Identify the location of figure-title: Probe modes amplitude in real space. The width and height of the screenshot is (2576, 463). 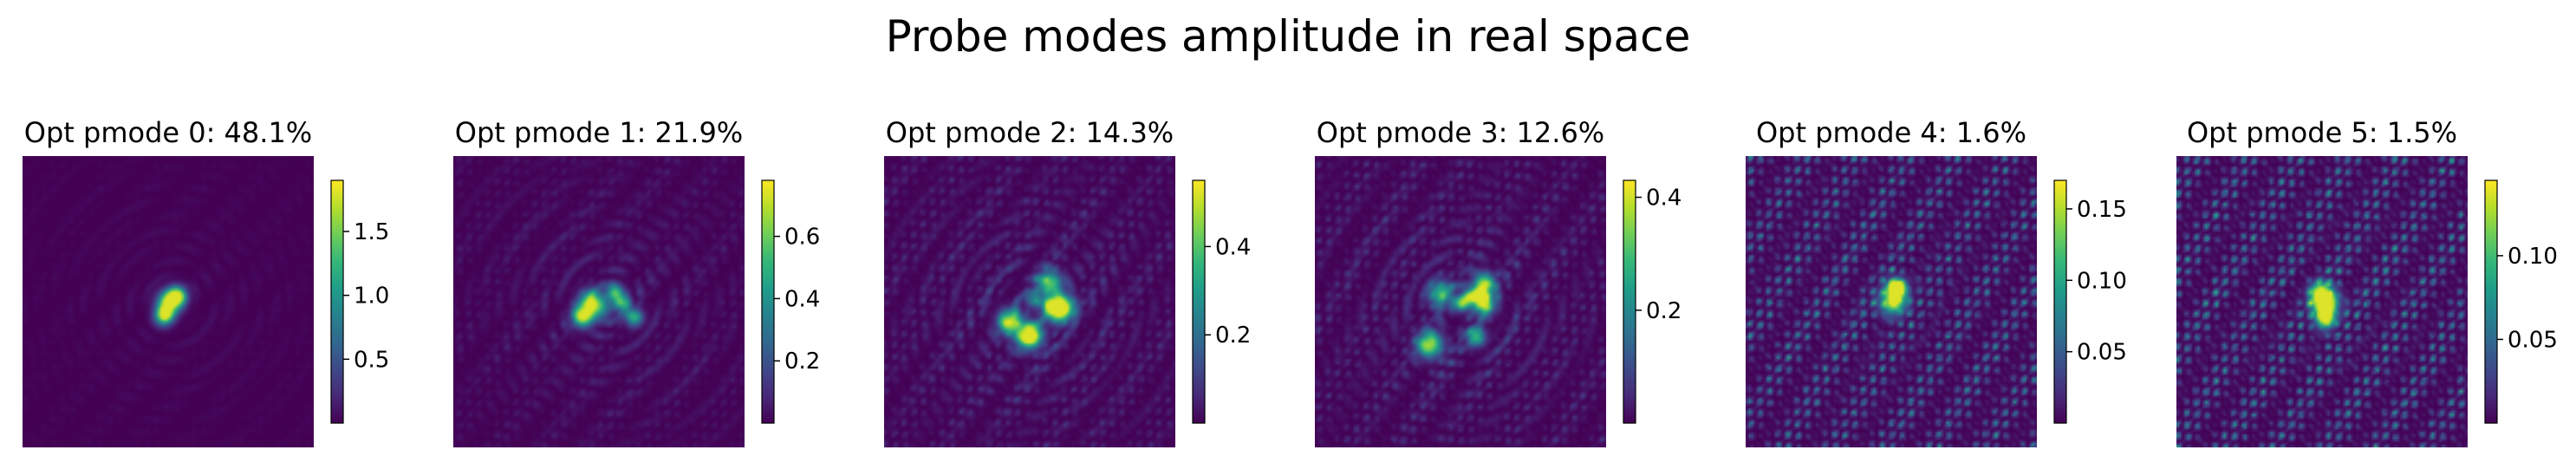
(1288, 36).